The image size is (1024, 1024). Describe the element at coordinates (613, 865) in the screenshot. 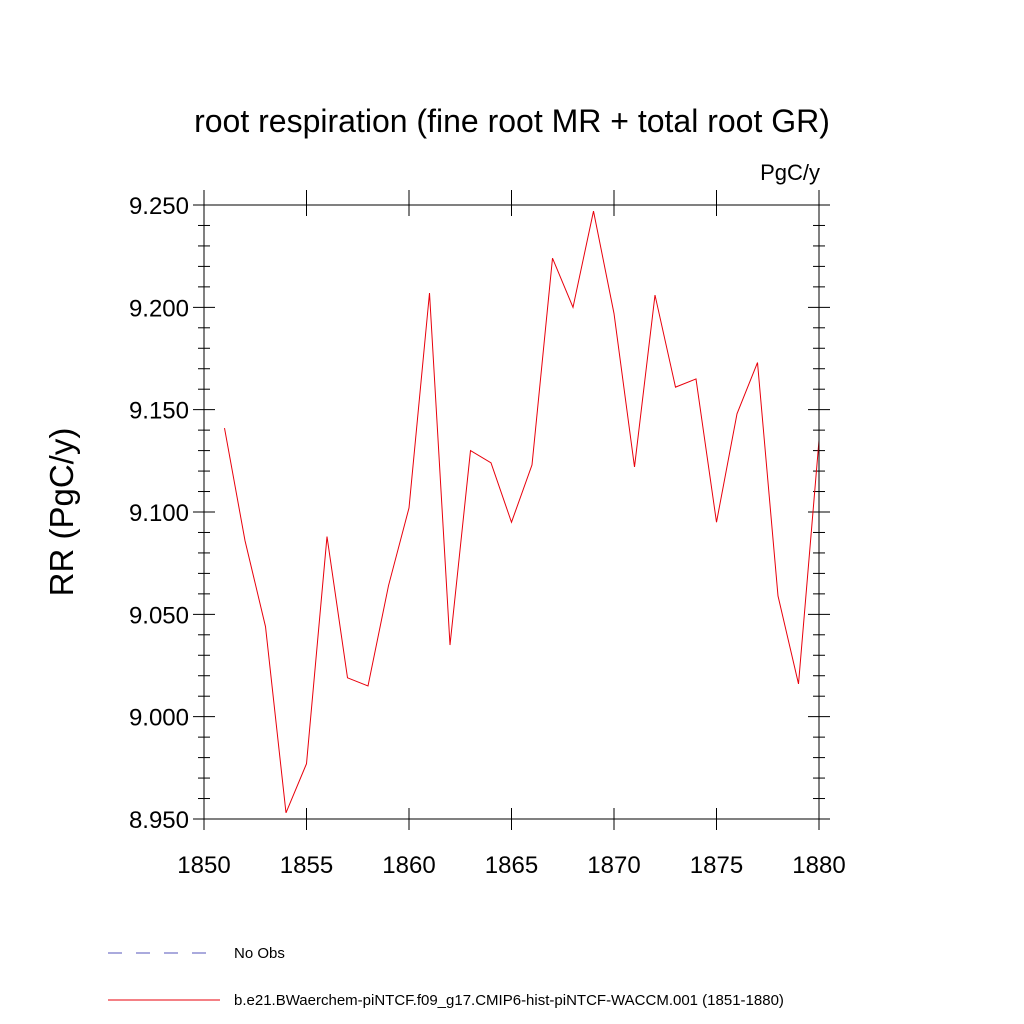

I see `x-tick-label: 1870` at that location.